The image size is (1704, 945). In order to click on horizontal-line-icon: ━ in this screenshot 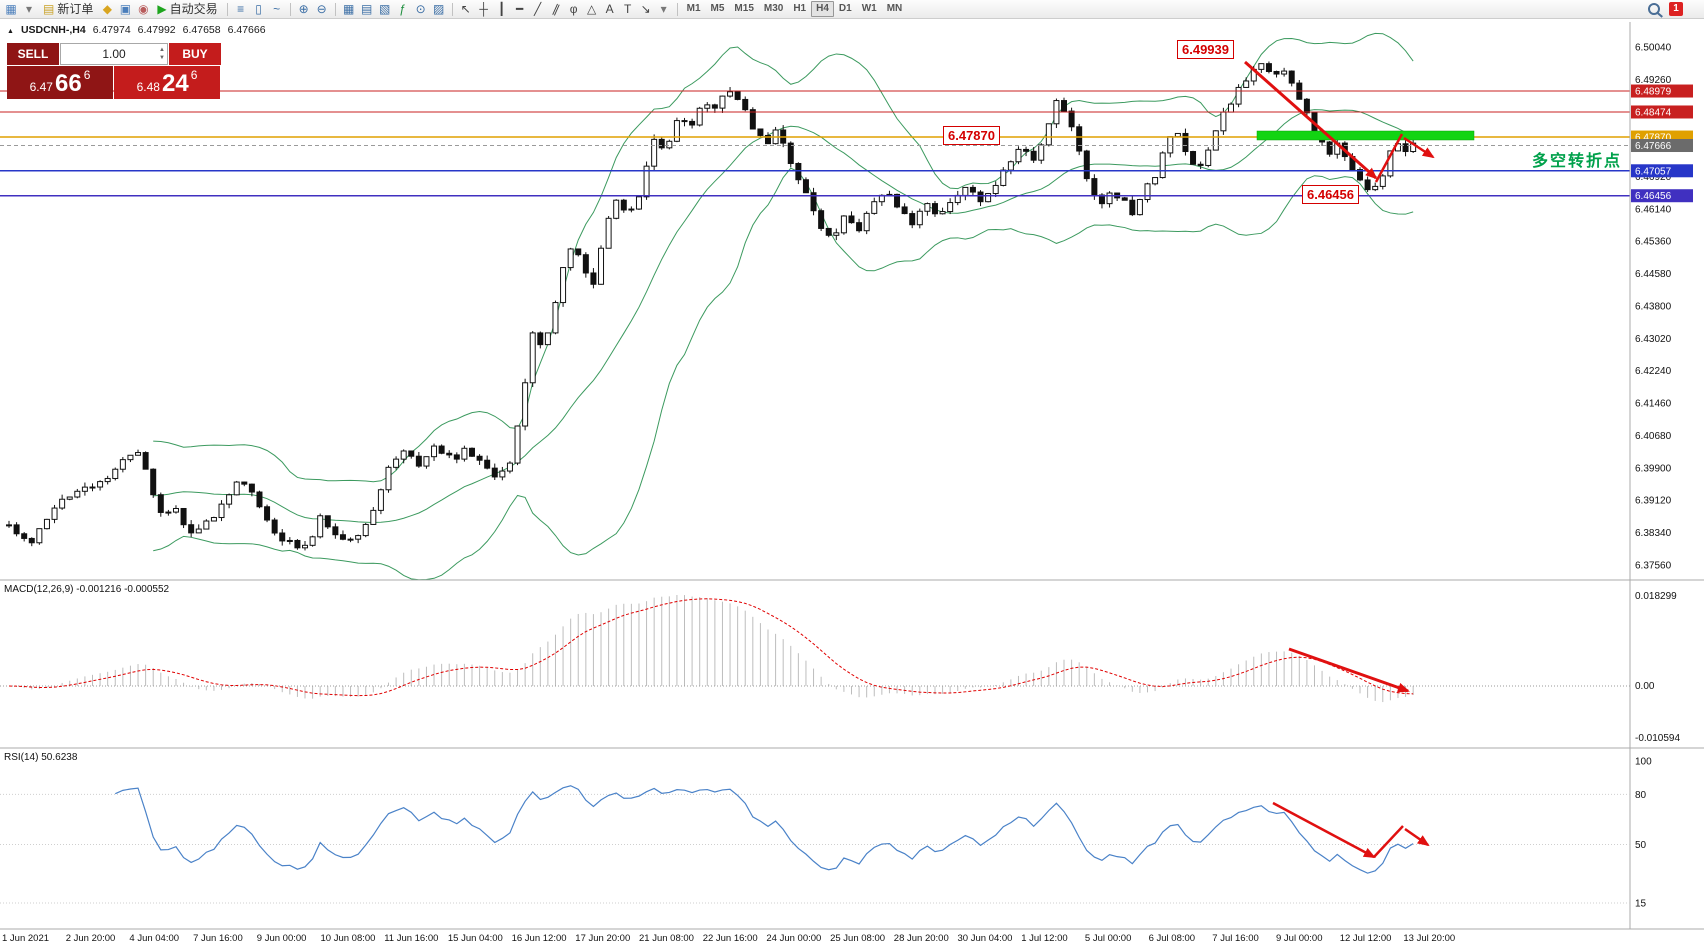, I will do `click(519, 8)`.